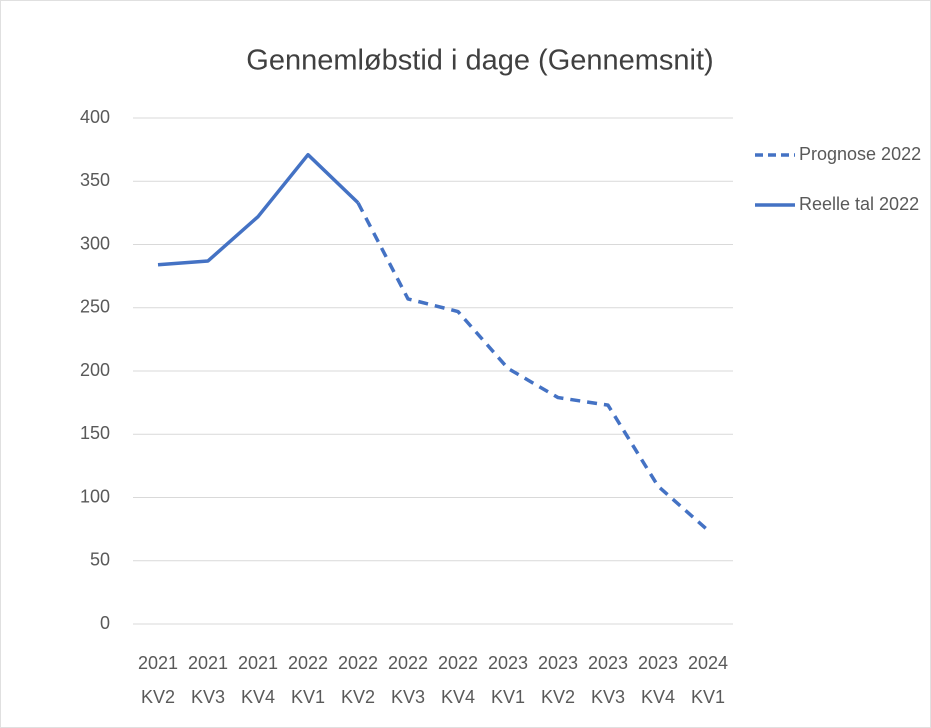 This screenshot has height=728, width=931. Describe the element at coordinates (100, 560) in the screenshot. I see `y-tick-label: 50` at that location.